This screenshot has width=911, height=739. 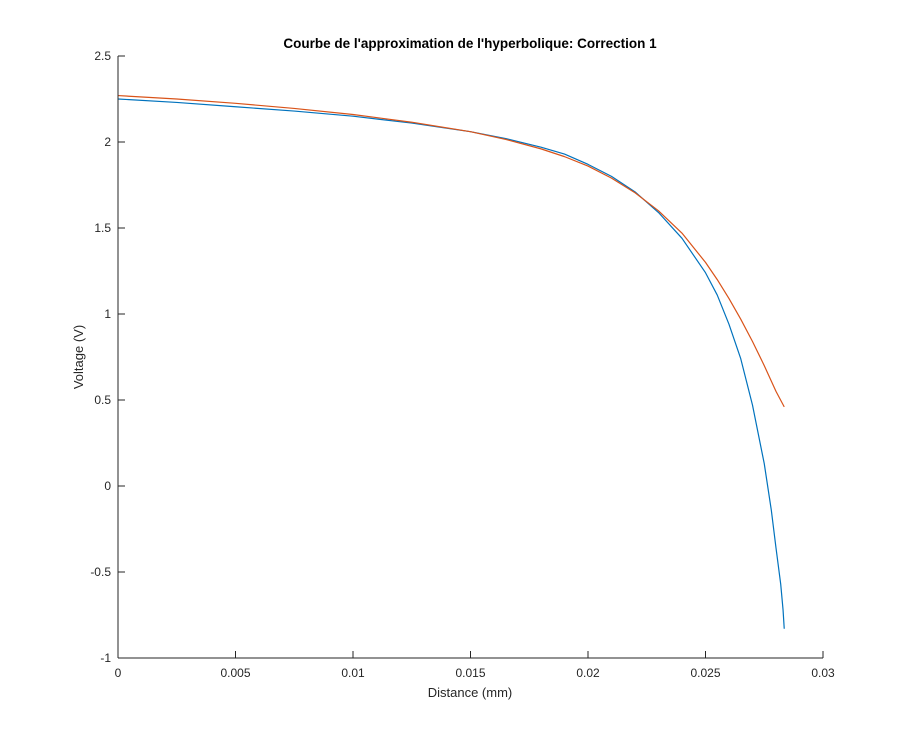 I want to click on y-tick-label: 2.5, so click(x=102, y=56).